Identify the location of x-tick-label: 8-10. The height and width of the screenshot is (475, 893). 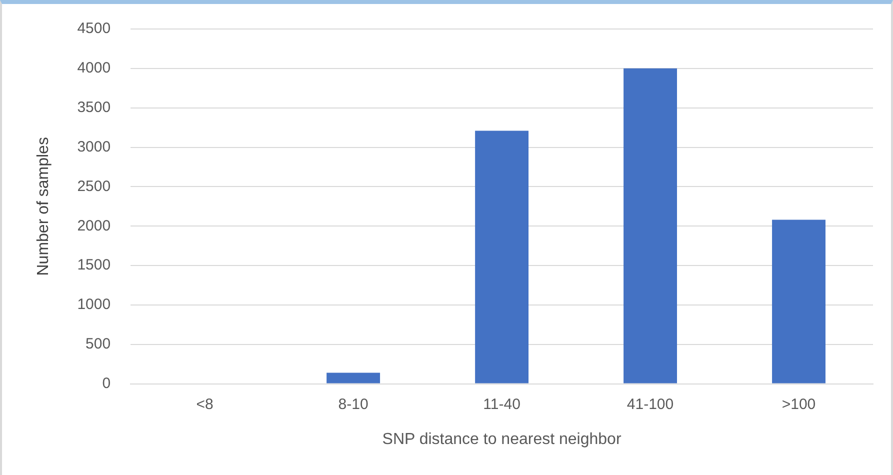
(353, 404).